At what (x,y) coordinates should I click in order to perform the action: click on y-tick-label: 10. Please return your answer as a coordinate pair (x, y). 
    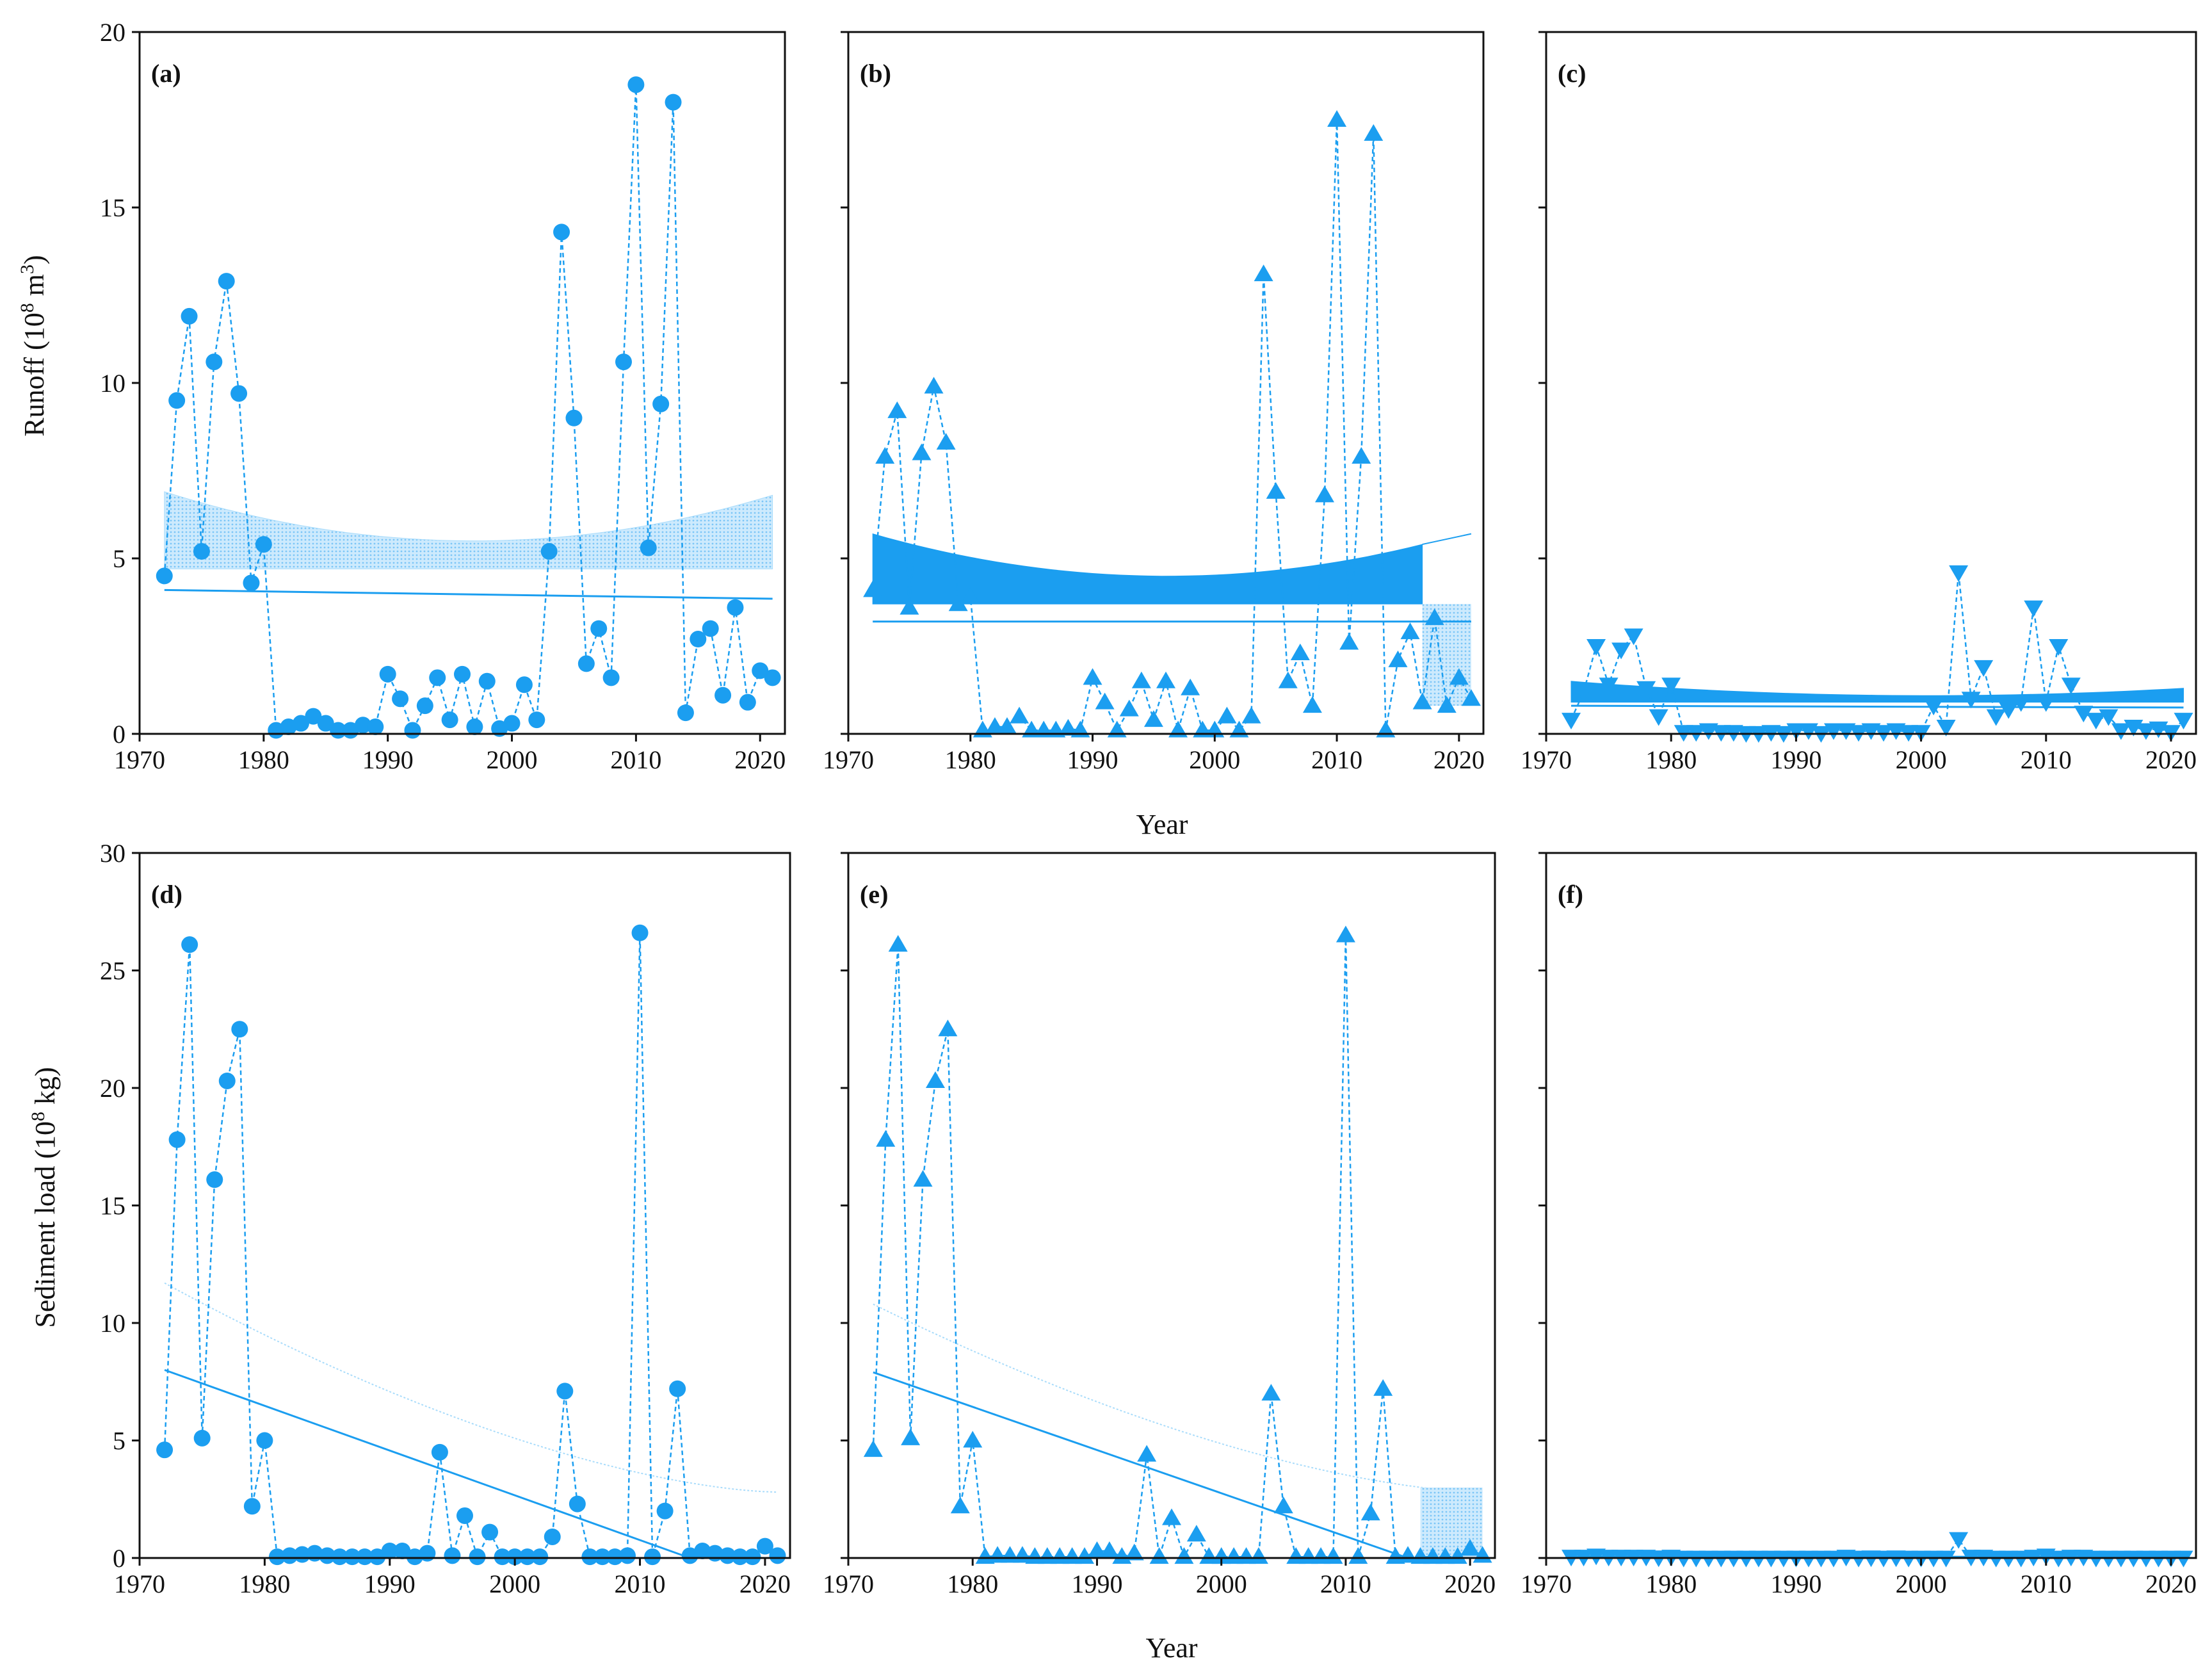
    Looking at the image, I should click on (112, 383).